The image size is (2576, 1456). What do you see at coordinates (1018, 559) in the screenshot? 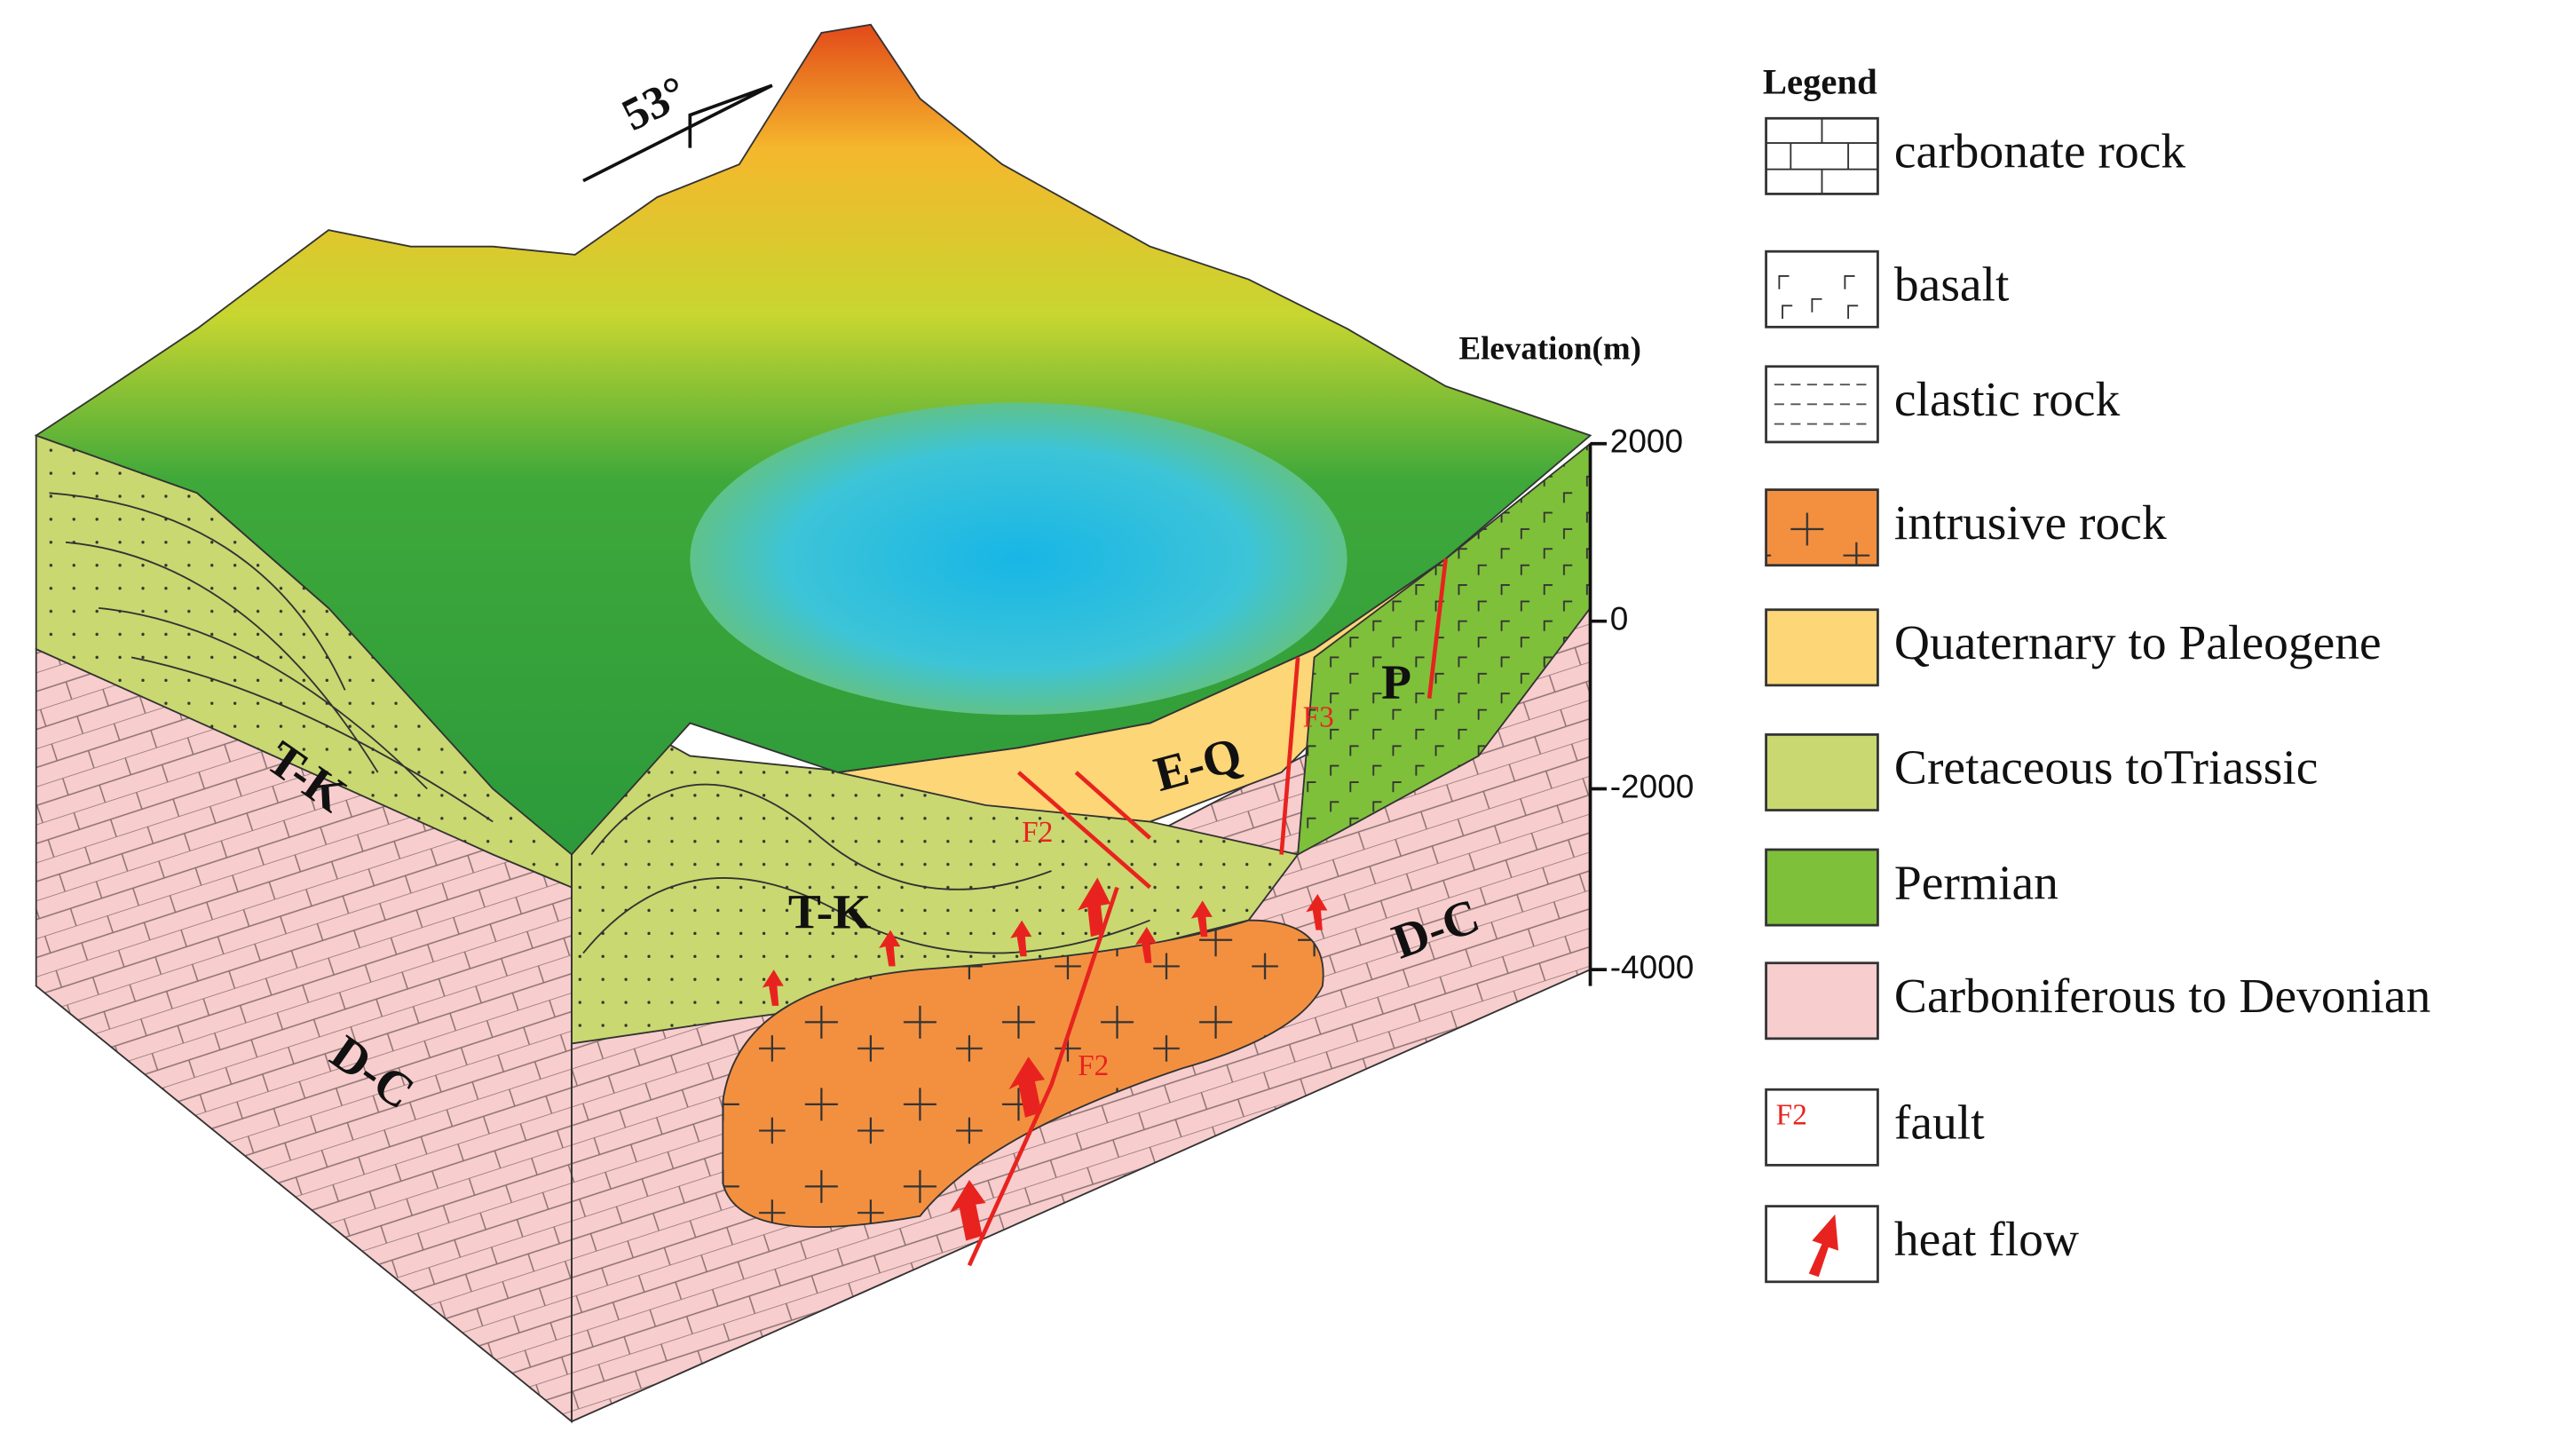
I see `lake` at bounding box center [1018, 559].